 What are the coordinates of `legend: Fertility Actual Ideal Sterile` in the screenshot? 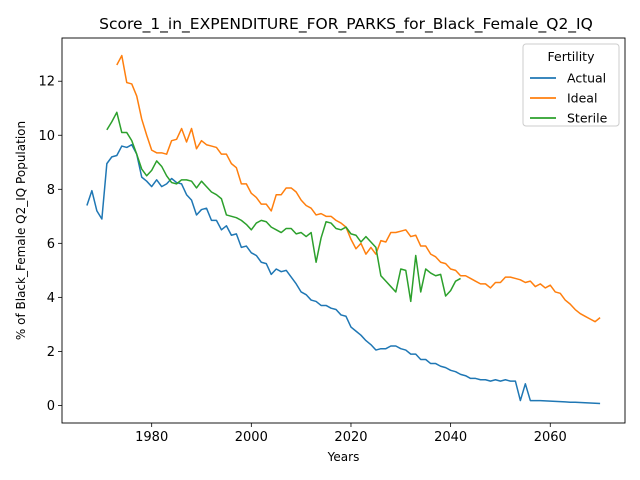 It's located at (571, 85).